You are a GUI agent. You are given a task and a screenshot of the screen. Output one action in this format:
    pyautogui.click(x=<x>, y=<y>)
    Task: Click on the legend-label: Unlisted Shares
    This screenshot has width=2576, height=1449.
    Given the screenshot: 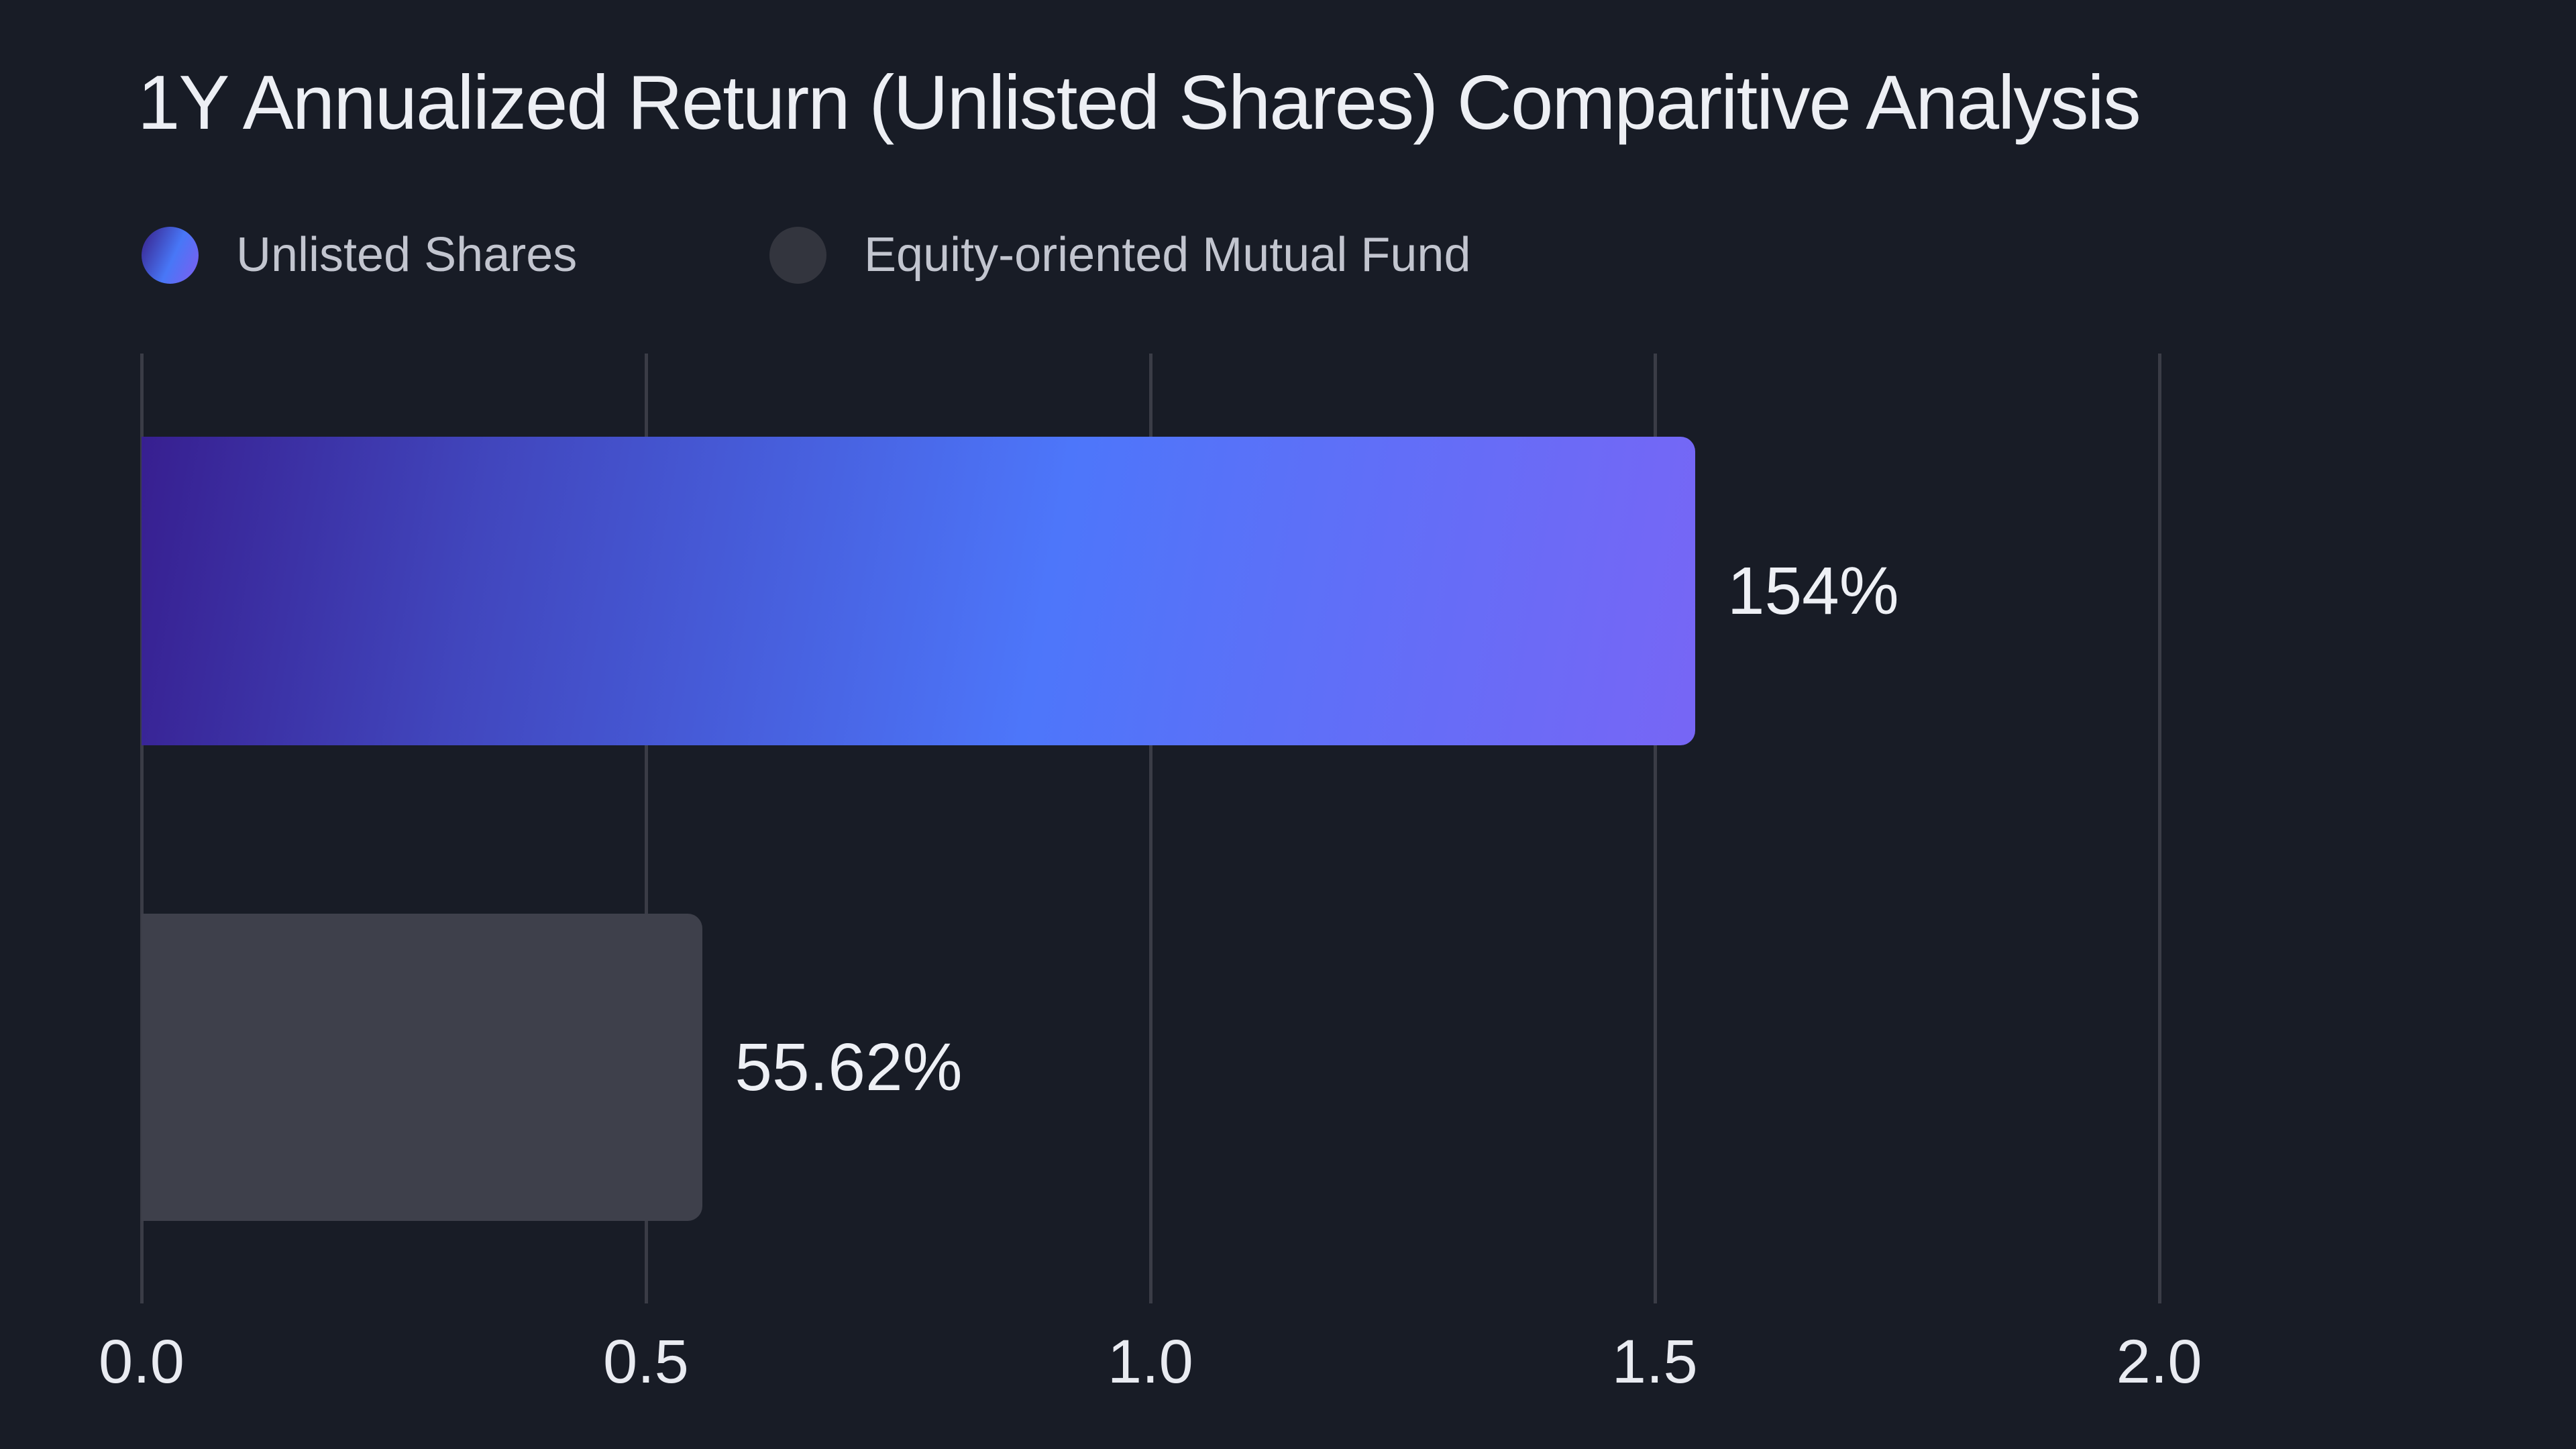 What is the action you would take?
    pyautogui.click(x=407, y=255)
    